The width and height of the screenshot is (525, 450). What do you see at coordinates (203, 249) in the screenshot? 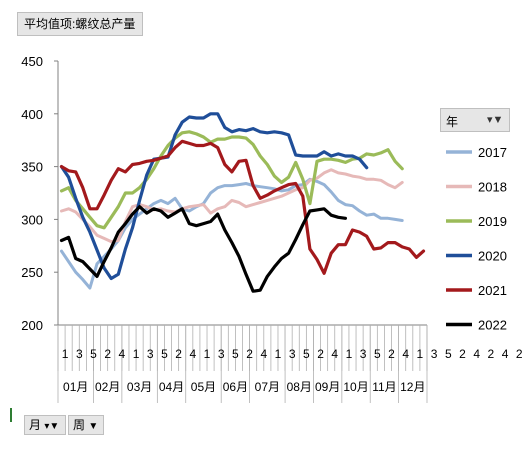
I see `series-line-2022` at bounding box center [203, 249].